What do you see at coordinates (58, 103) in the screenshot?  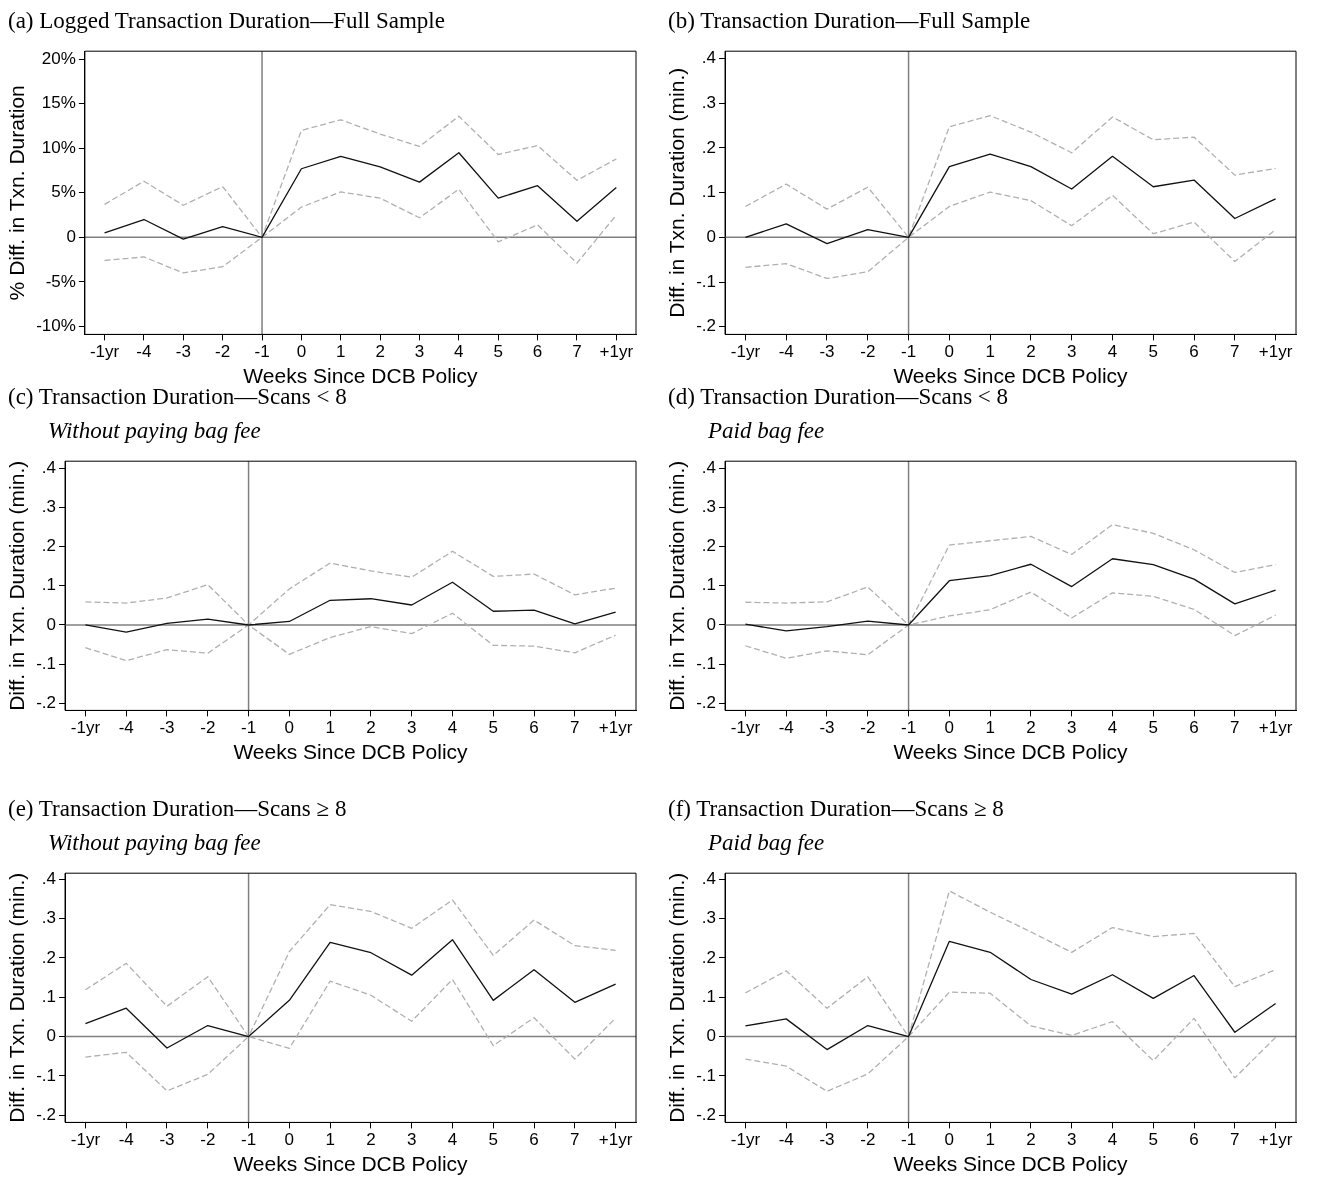 I see `y-tick-label: 15%` at bounding box center [58, 103].